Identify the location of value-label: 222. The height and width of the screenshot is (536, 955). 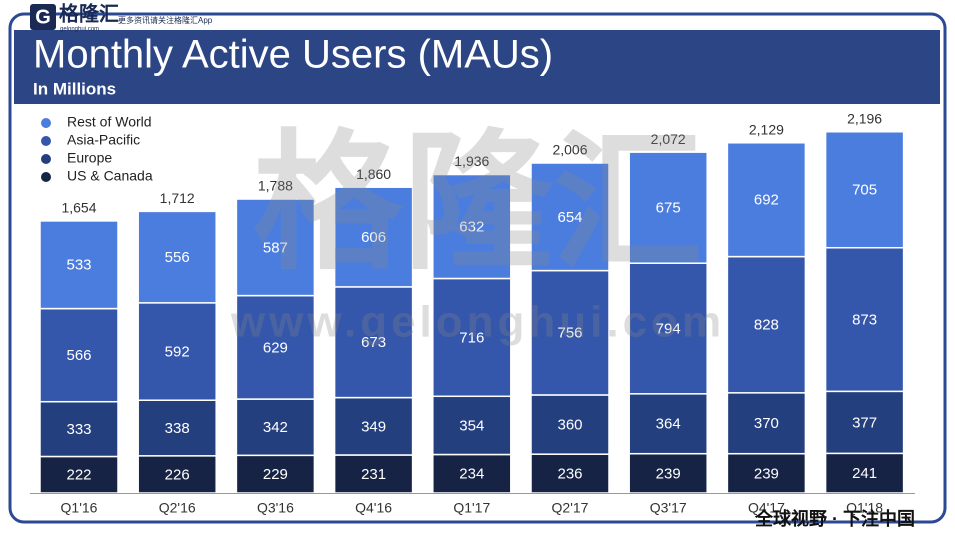
(78, 475).